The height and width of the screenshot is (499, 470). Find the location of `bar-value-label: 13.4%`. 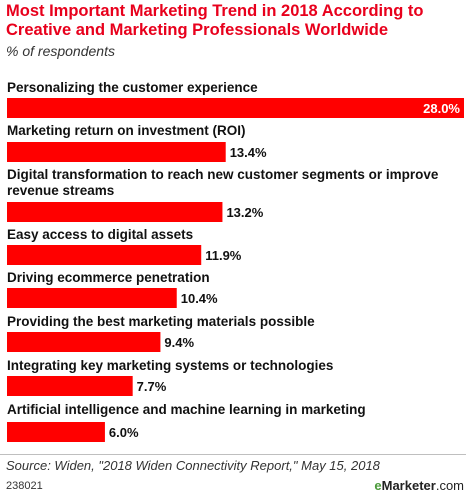

bar-value-label: 13.4% is located at coordinates (248, 152).